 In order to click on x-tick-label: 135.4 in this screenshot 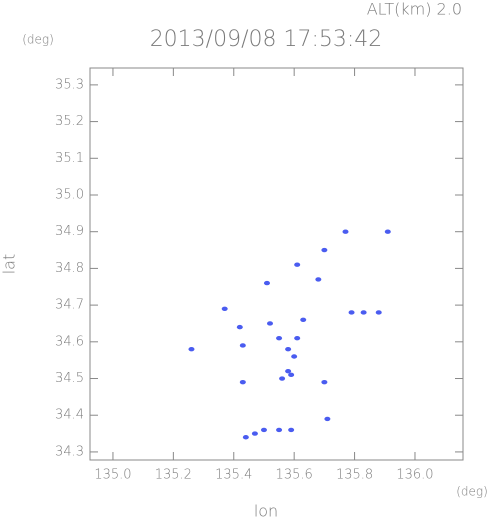, I will do `click(233, 475)`.